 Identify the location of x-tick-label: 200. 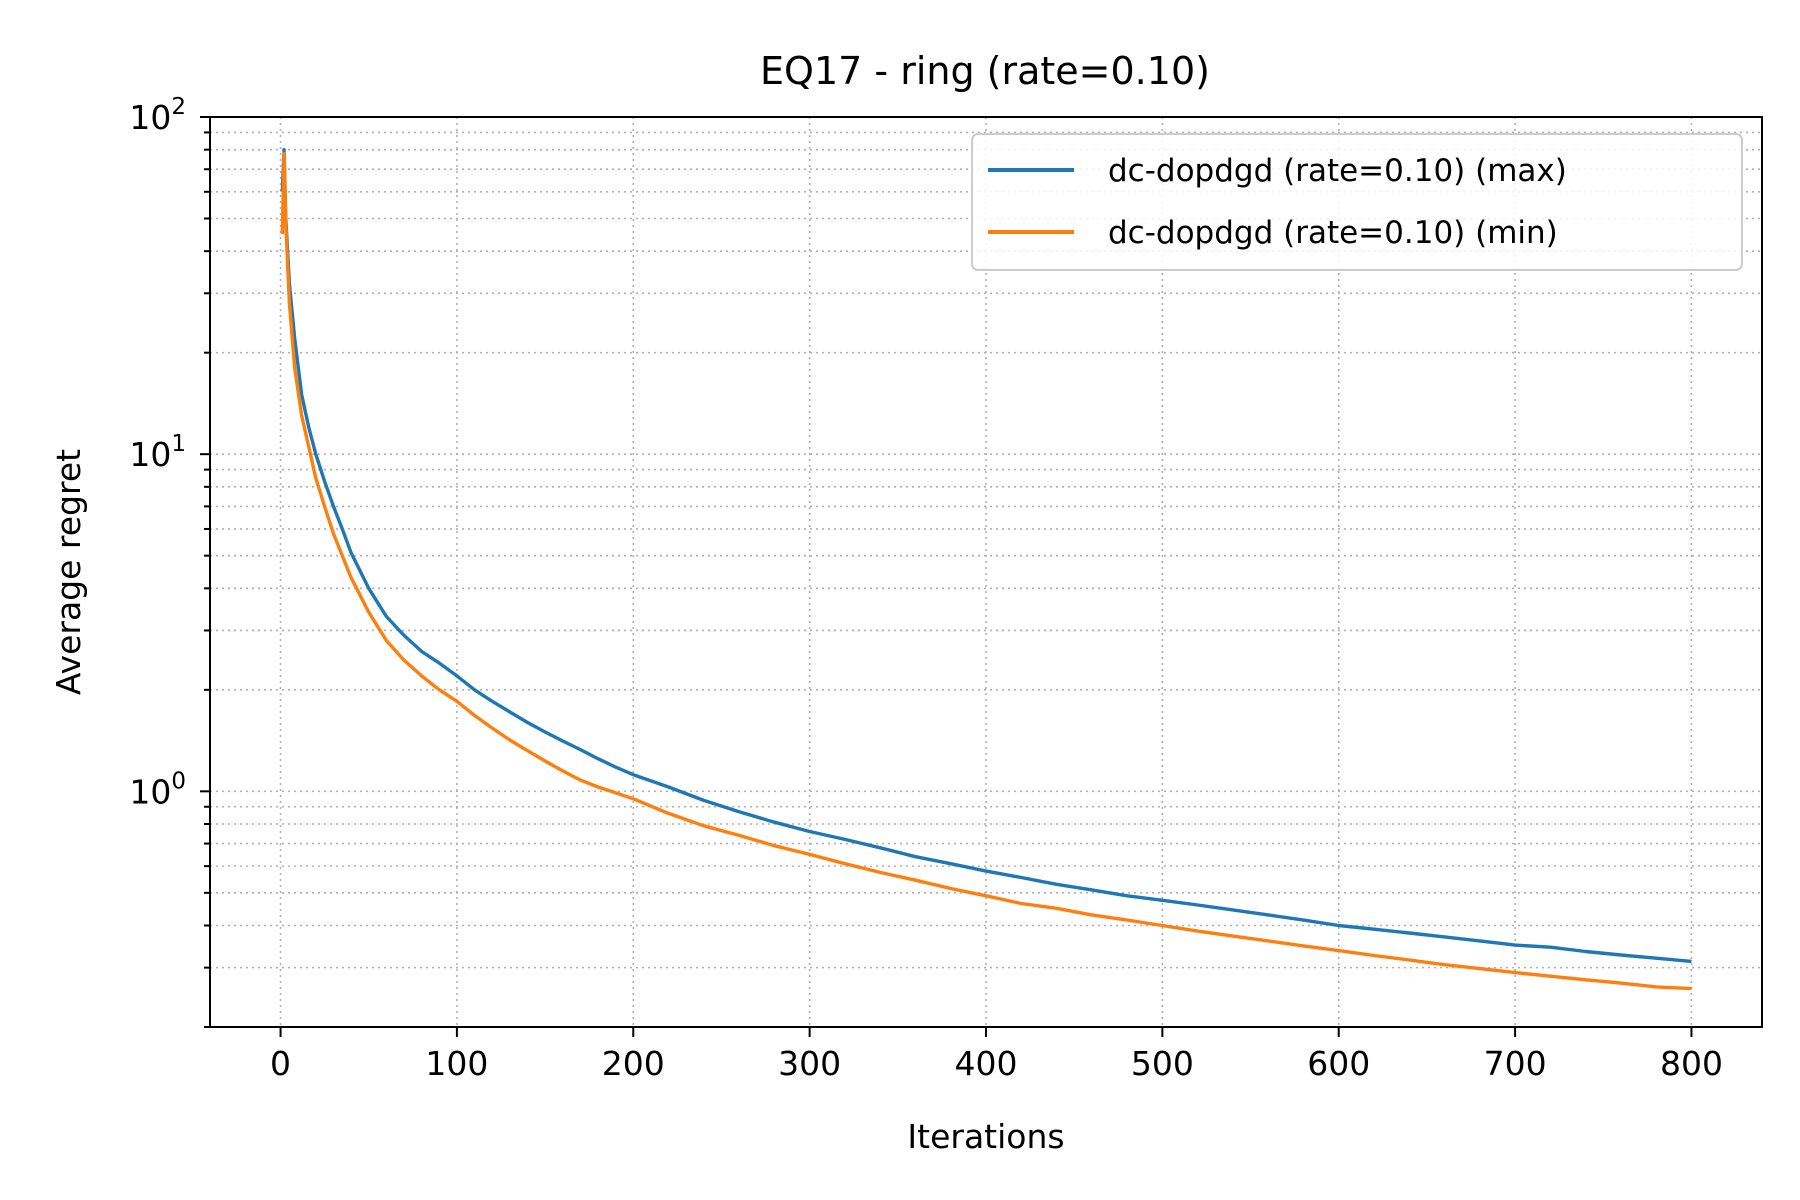
(633, 1063).